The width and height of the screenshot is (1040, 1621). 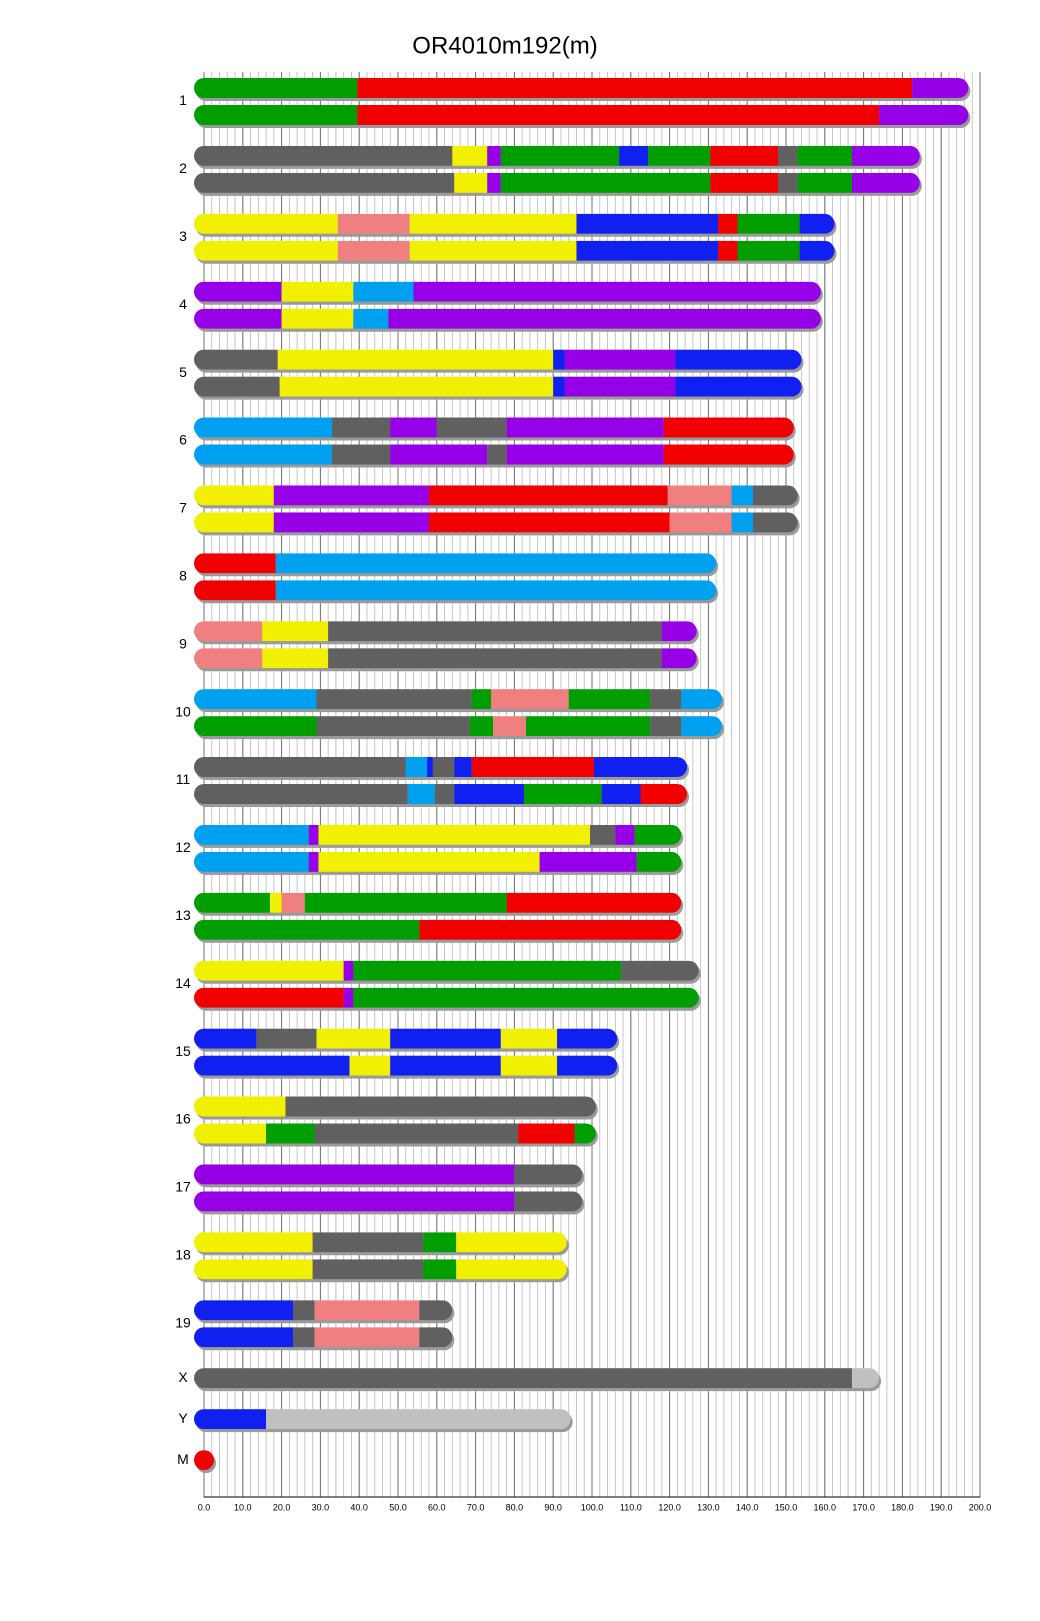 What do you see at coordinates (183, 440) in the screenshot?
I see `chromosome-label: 6` at bounding box center [183, 440].